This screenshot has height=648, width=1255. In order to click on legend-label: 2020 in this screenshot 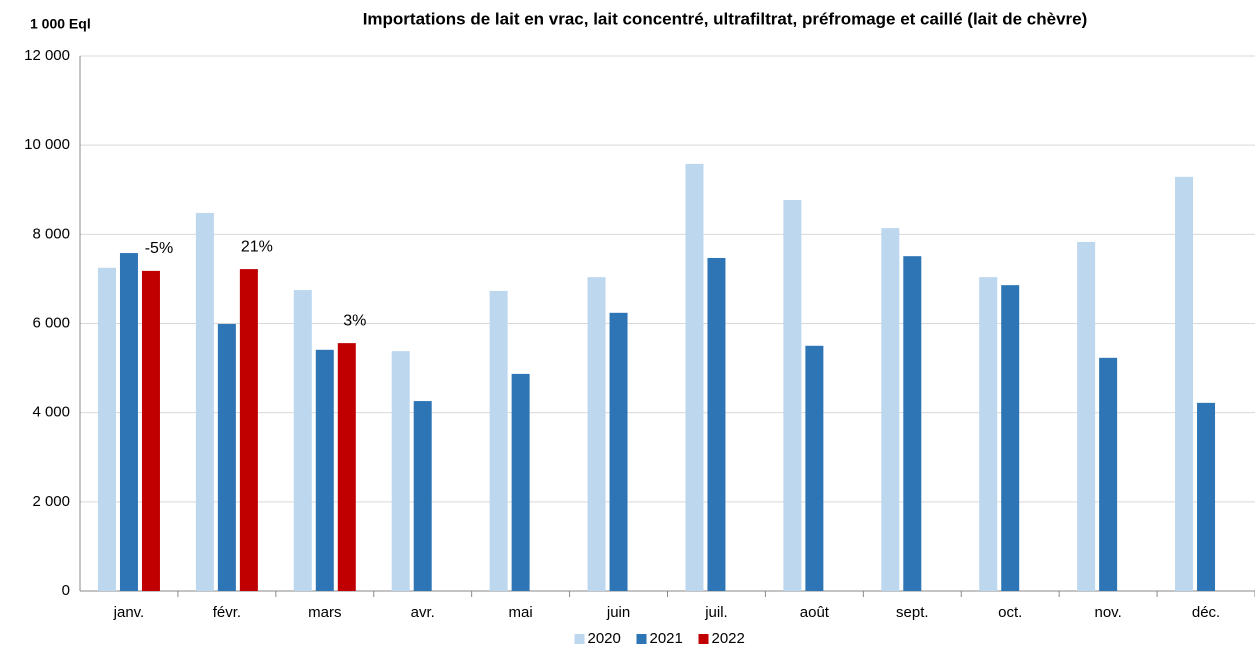, I will do `click(604, 638)`.